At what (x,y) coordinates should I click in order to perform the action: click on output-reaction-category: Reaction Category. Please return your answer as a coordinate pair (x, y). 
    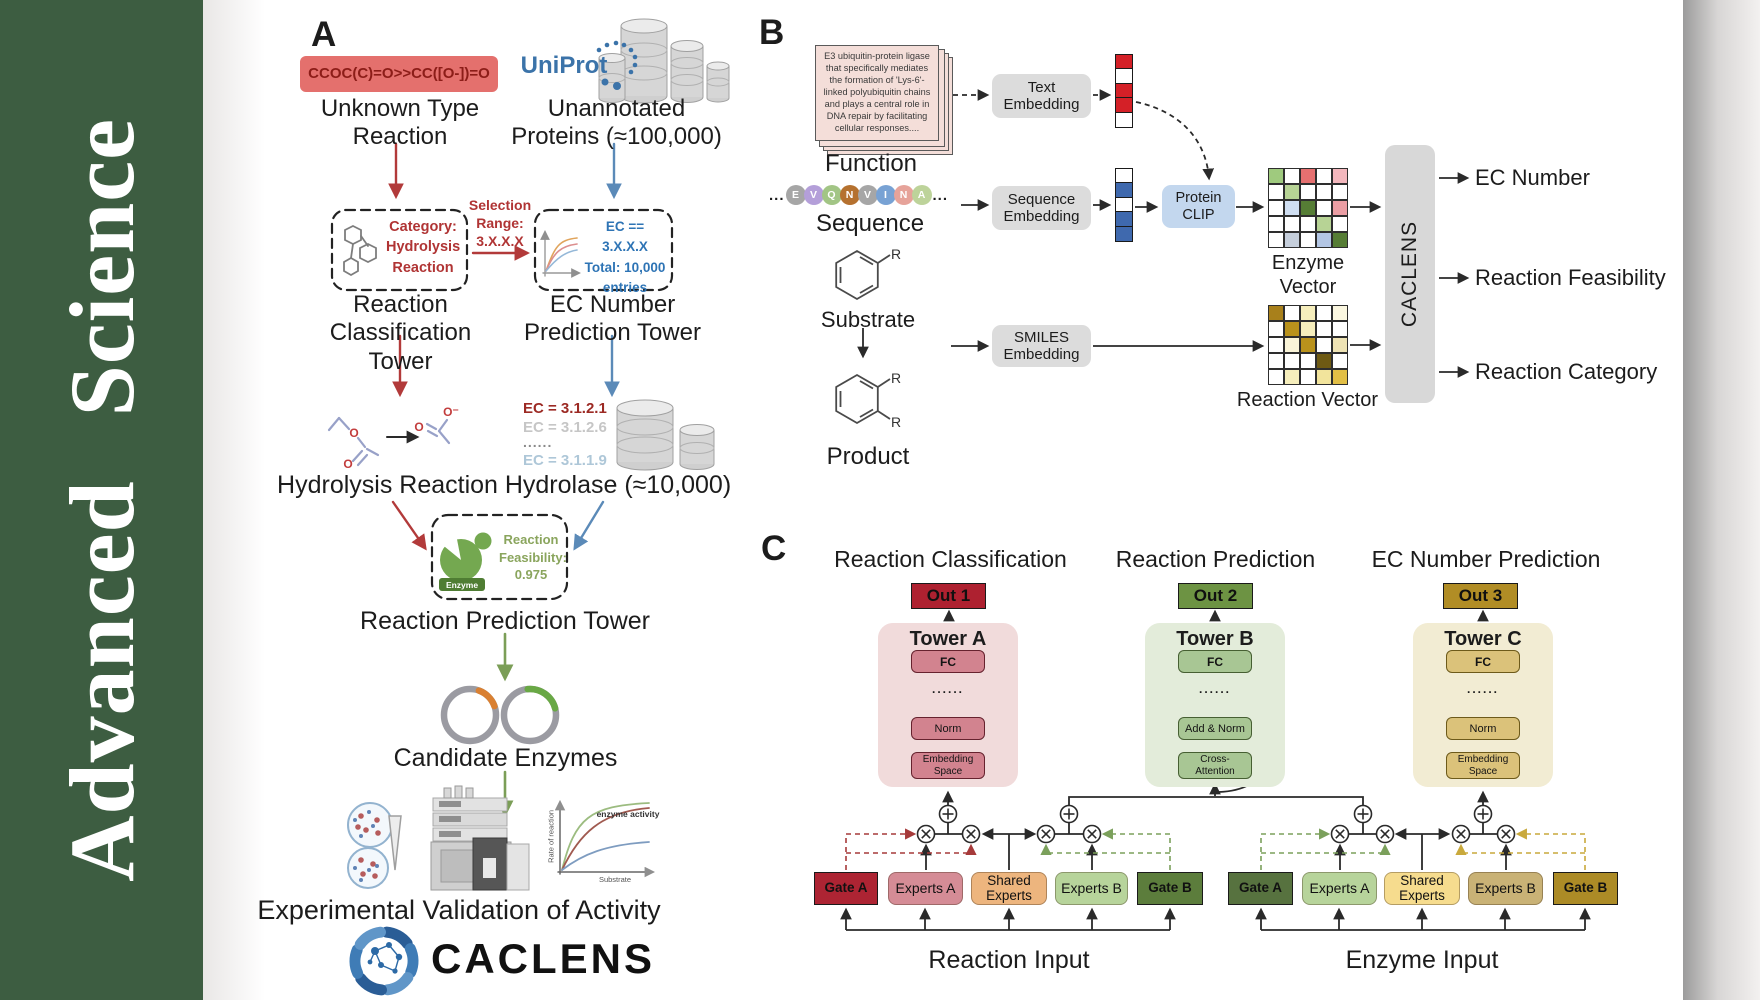
    Looking at the image, I should click on (1566, 371).